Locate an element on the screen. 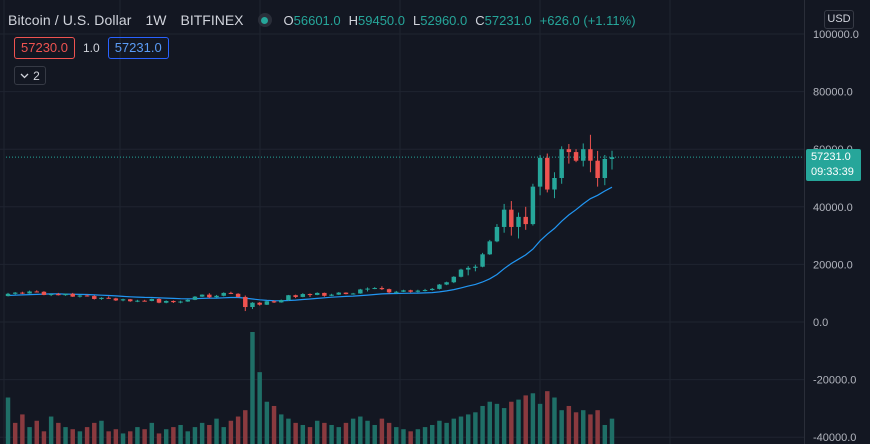 This screenshot has width=870, height=444. last-price-value: 57231.0 is located at coordinates (831, 157).